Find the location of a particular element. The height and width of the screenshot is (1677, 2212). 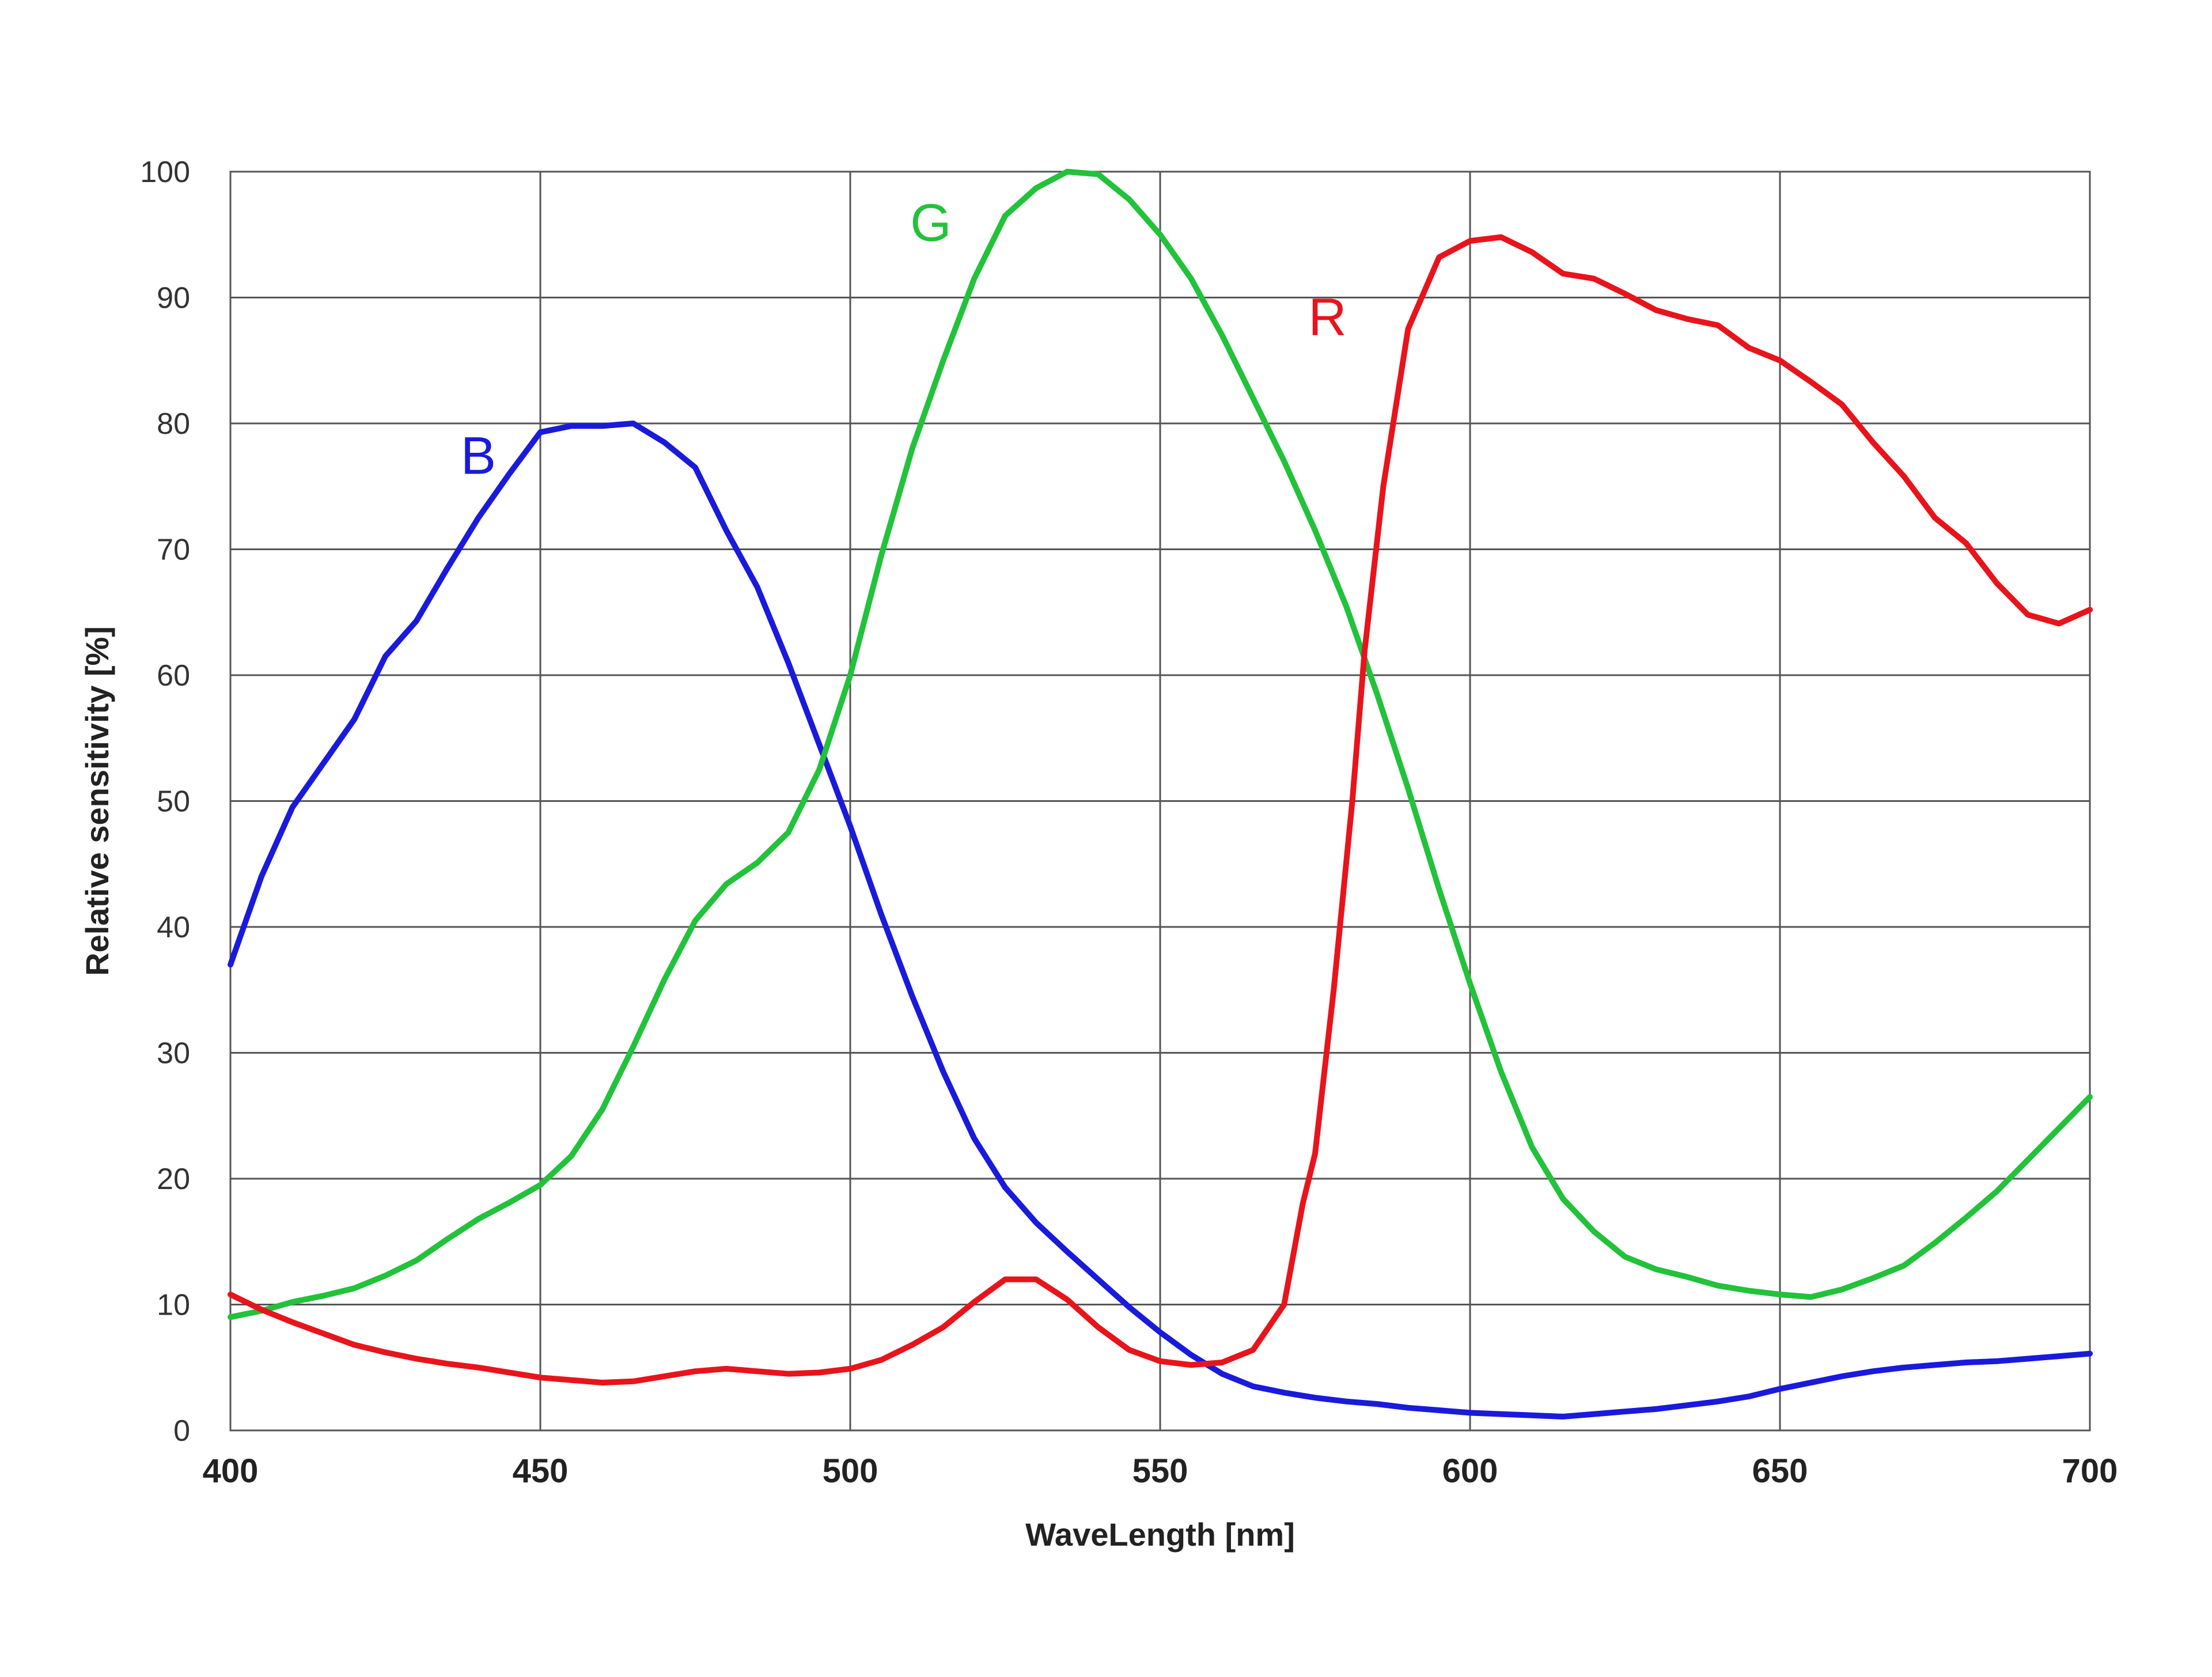

y-tick-label-20: 20 is located at coordinates (173, 1180).